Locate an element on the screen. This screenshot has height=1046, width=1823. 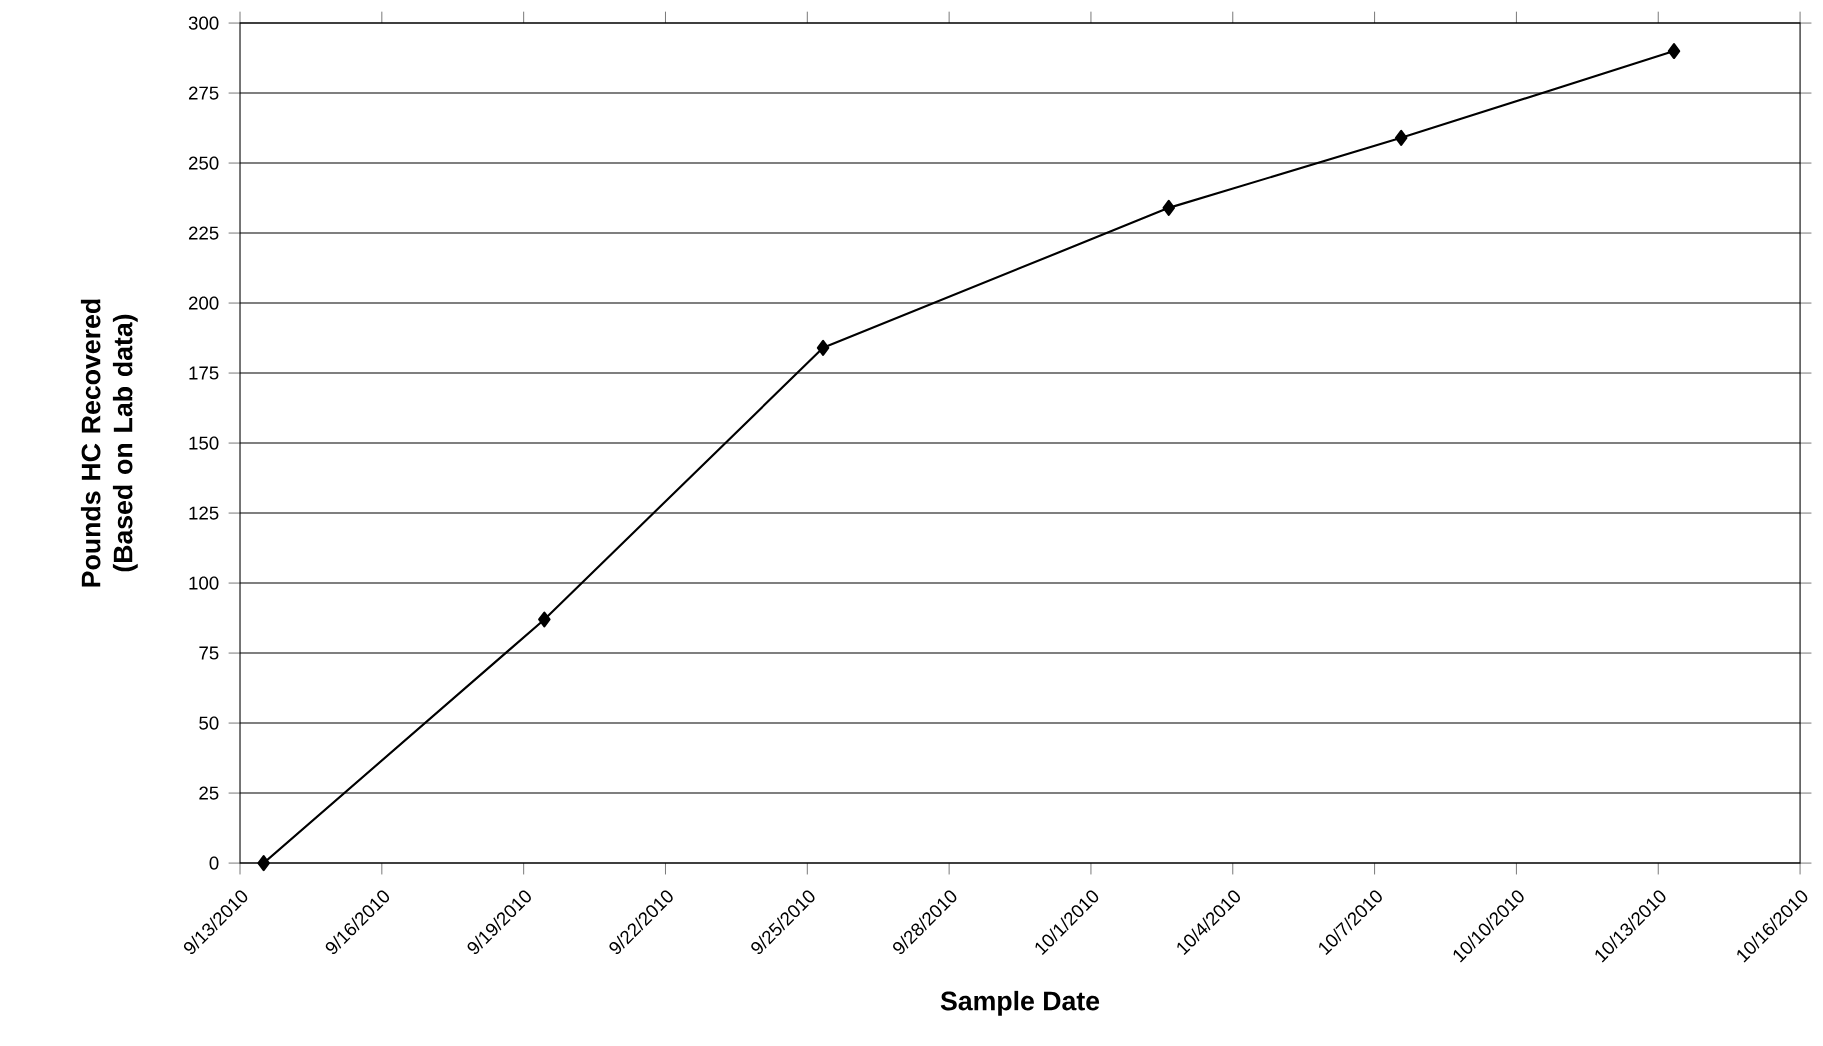
y-tick-label: 0 is located at coordinates (214, 863).